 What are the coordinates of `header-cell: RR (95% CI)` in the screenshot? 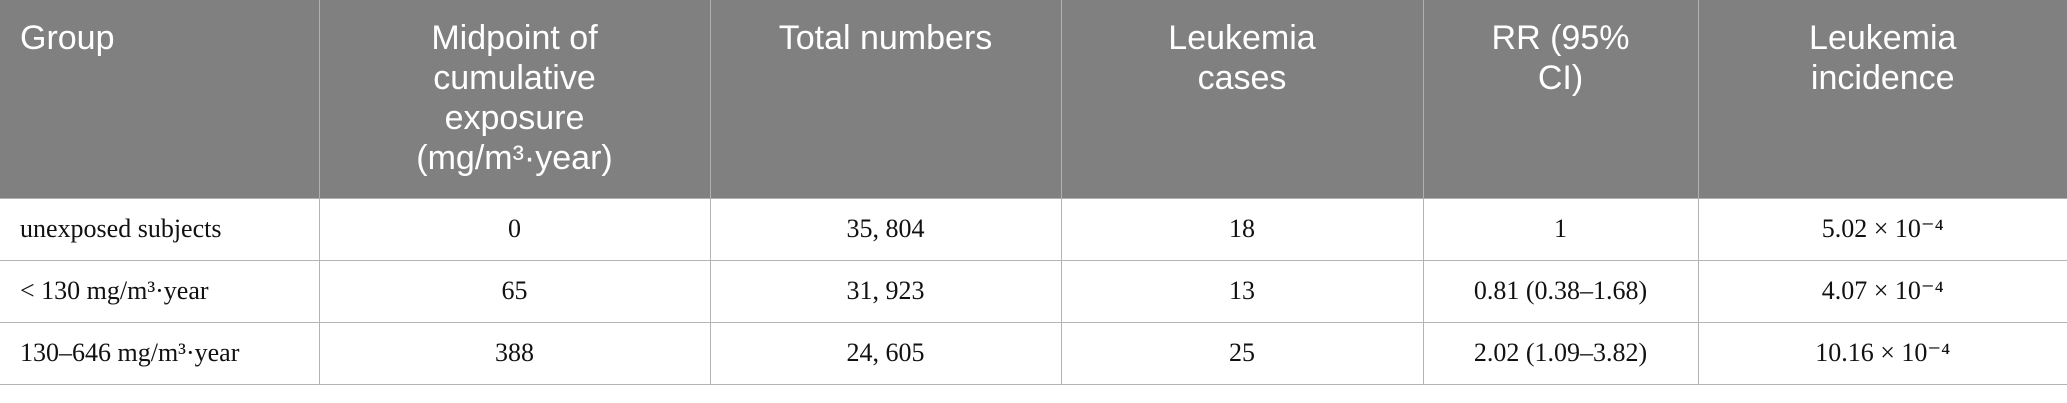 It's located at (1561, 99).